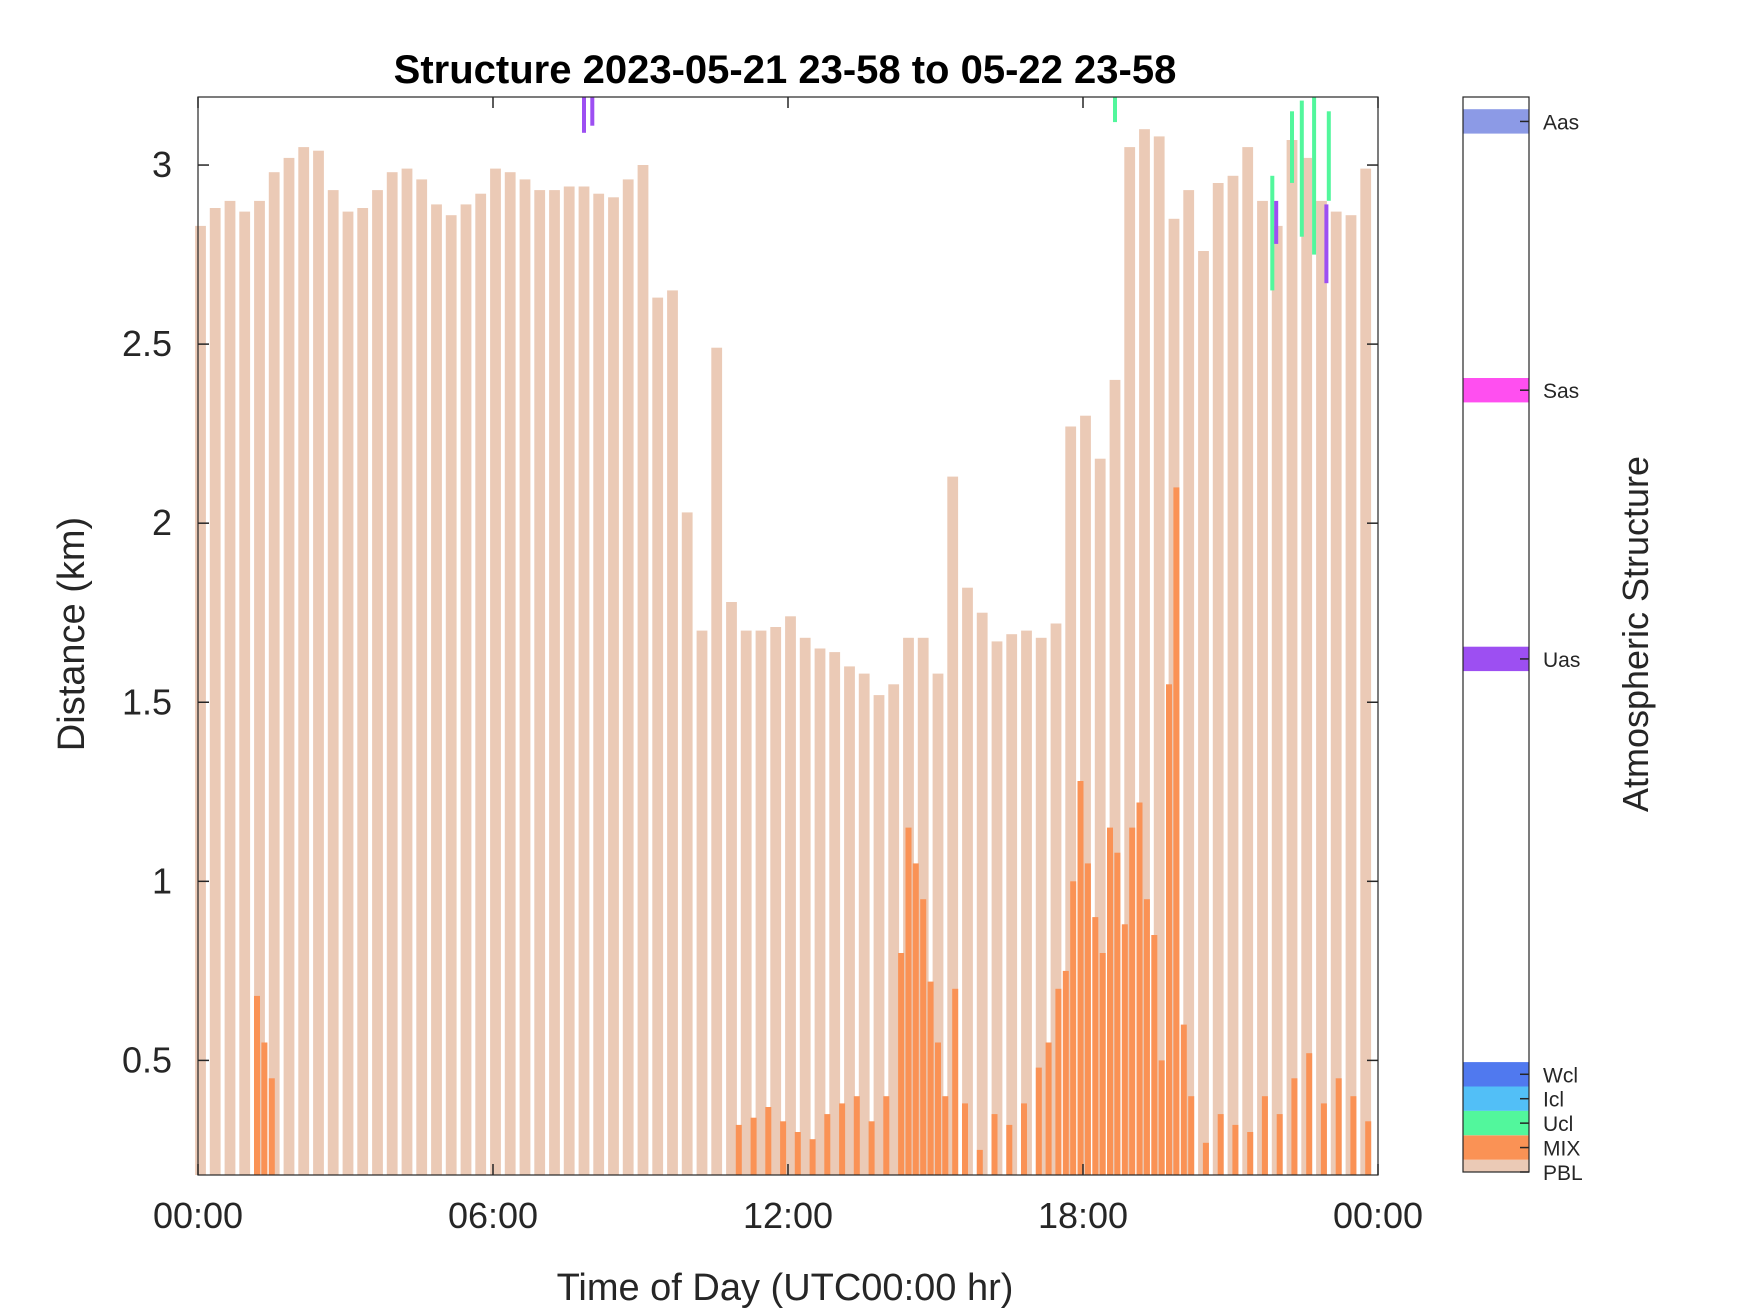 The height and width of the screenshot is (1313, 1750). What do you see at coordinates (162, 522) in the screenshot?
I see `y-tick-label: 2` at bounding box center [162, 522].